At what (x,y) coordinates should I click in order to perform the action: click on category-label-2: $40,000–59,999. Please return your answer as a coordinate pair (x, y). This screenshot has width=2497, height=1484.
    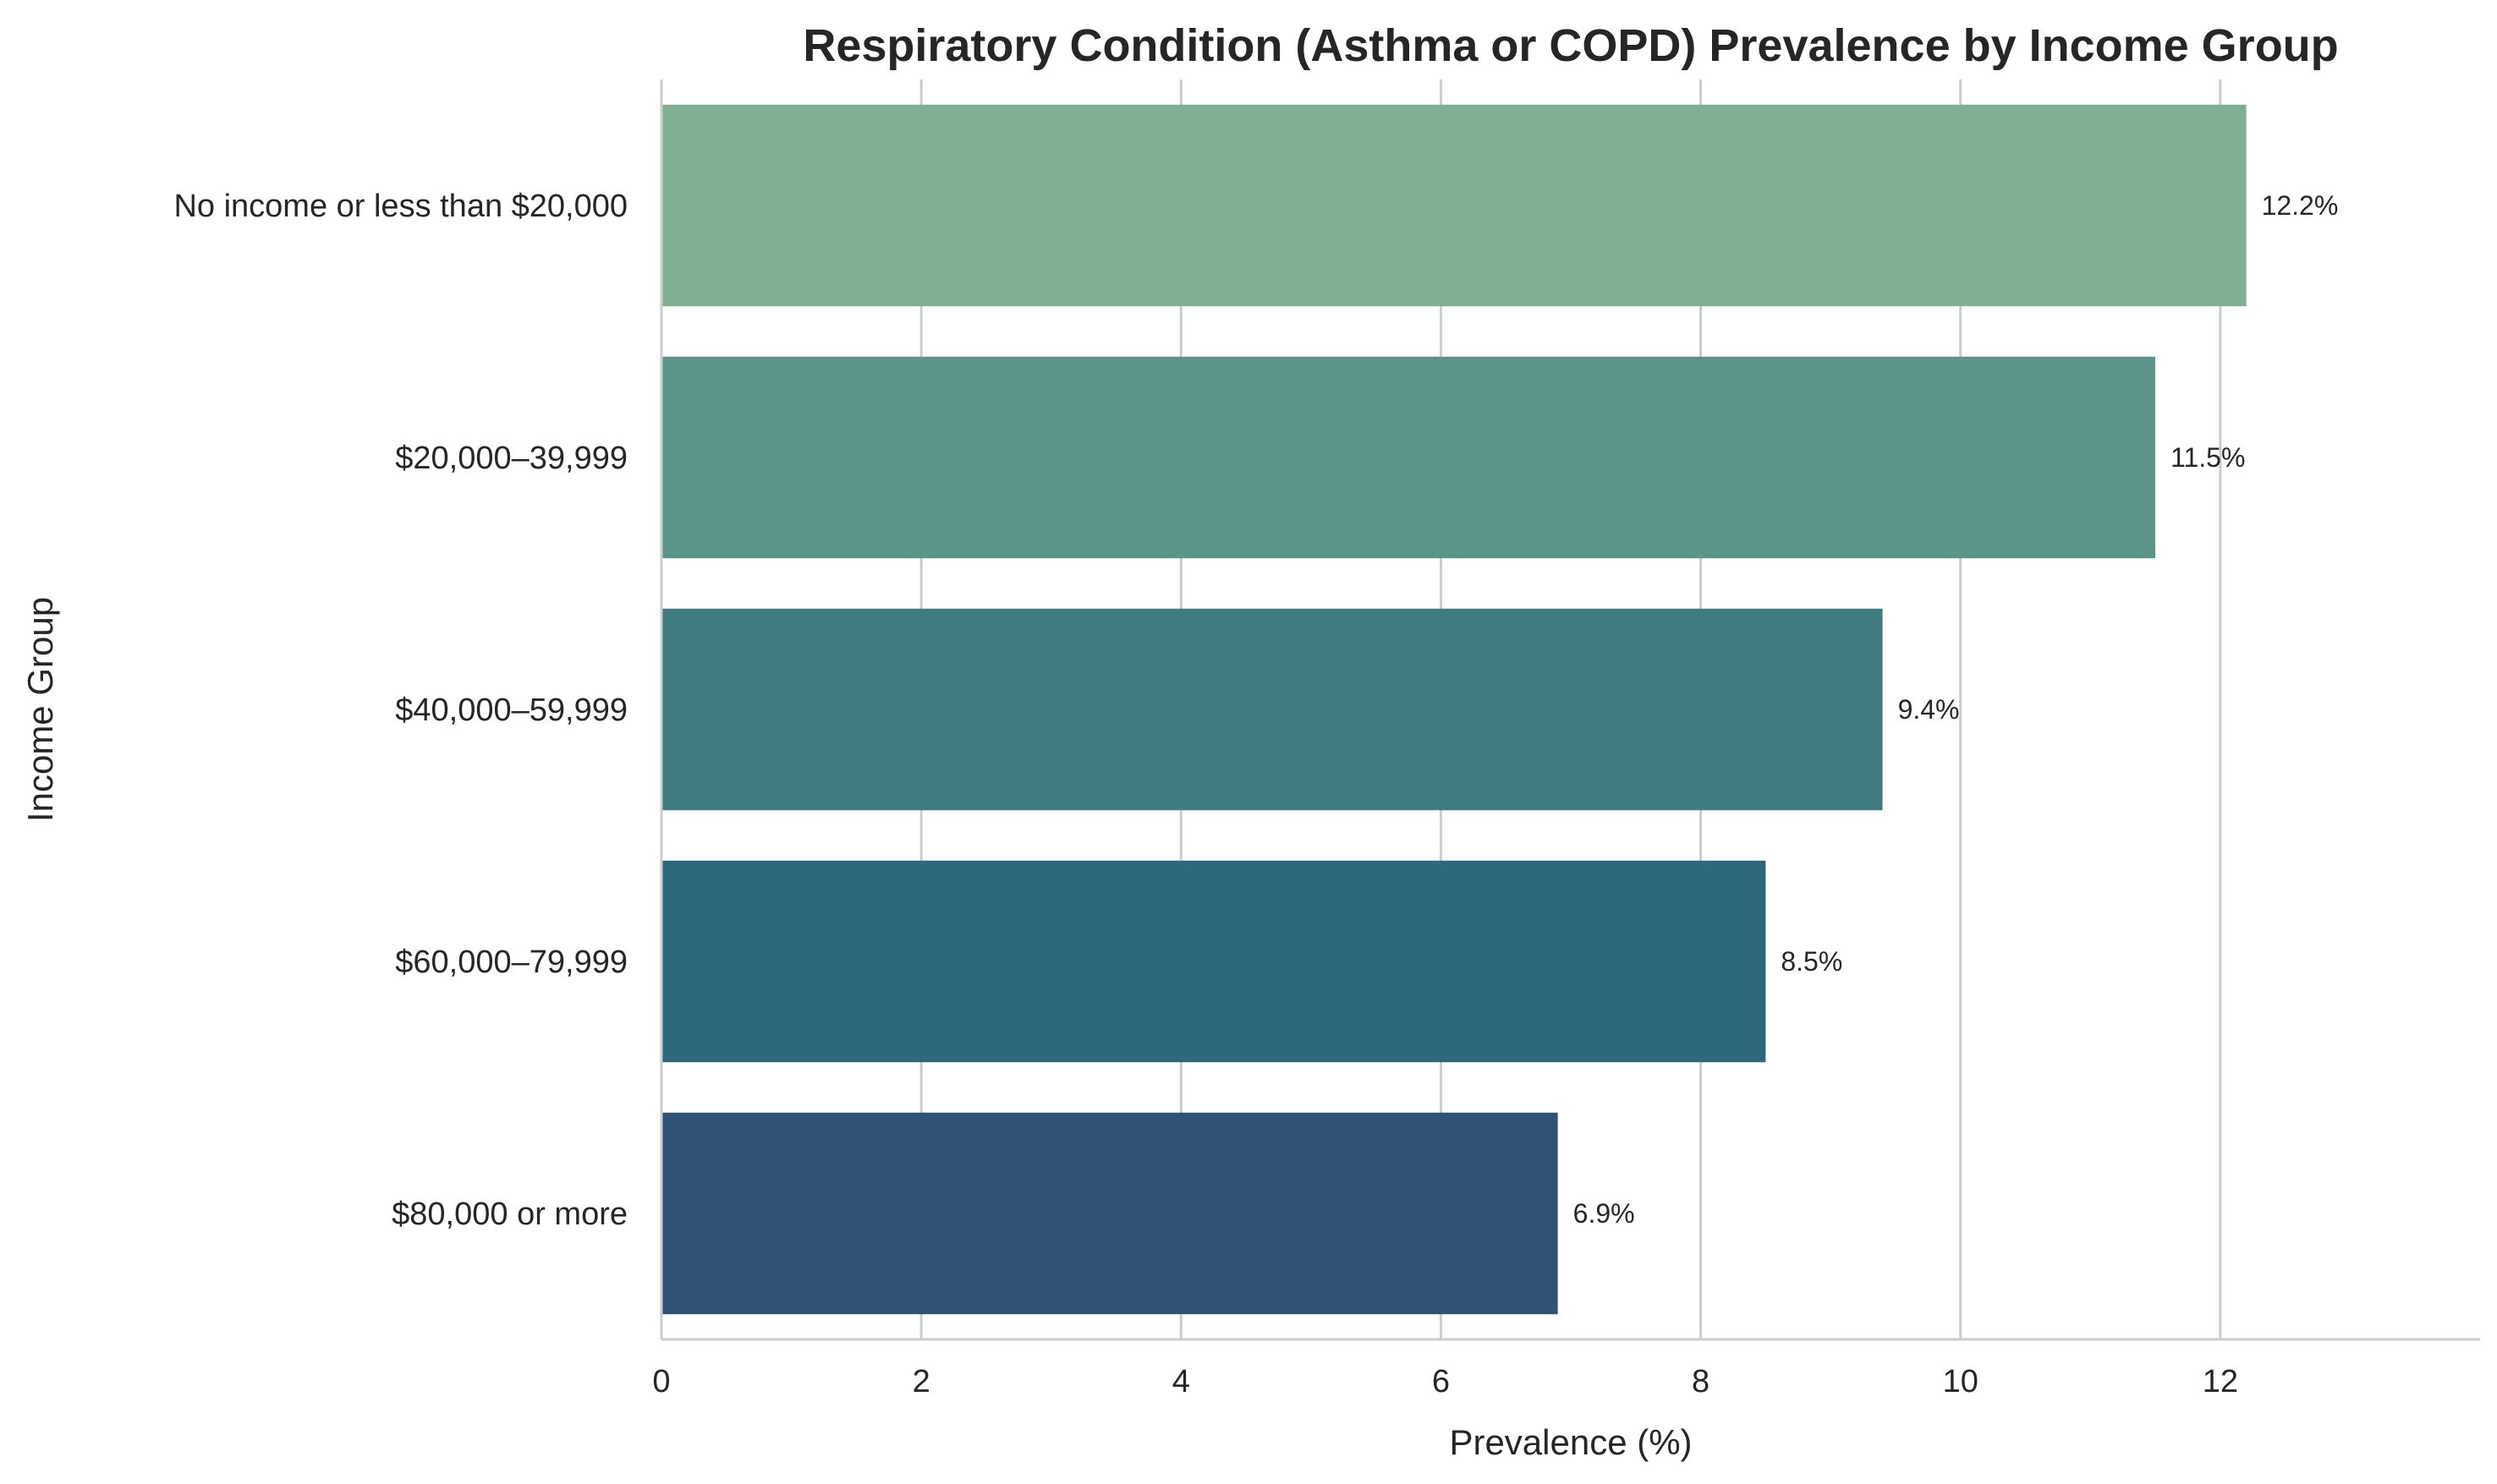
    Looking at the image, I should click on (511, 710).